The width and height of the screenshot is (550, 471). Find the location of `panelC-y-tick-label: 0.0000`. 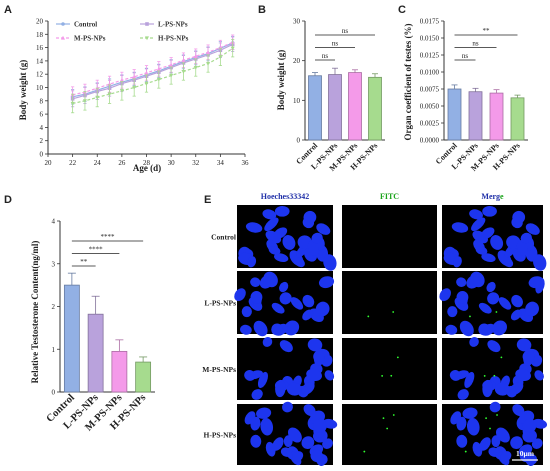

panelC-y-tick-label: 0.0000 is located at coordinates (430, 141).